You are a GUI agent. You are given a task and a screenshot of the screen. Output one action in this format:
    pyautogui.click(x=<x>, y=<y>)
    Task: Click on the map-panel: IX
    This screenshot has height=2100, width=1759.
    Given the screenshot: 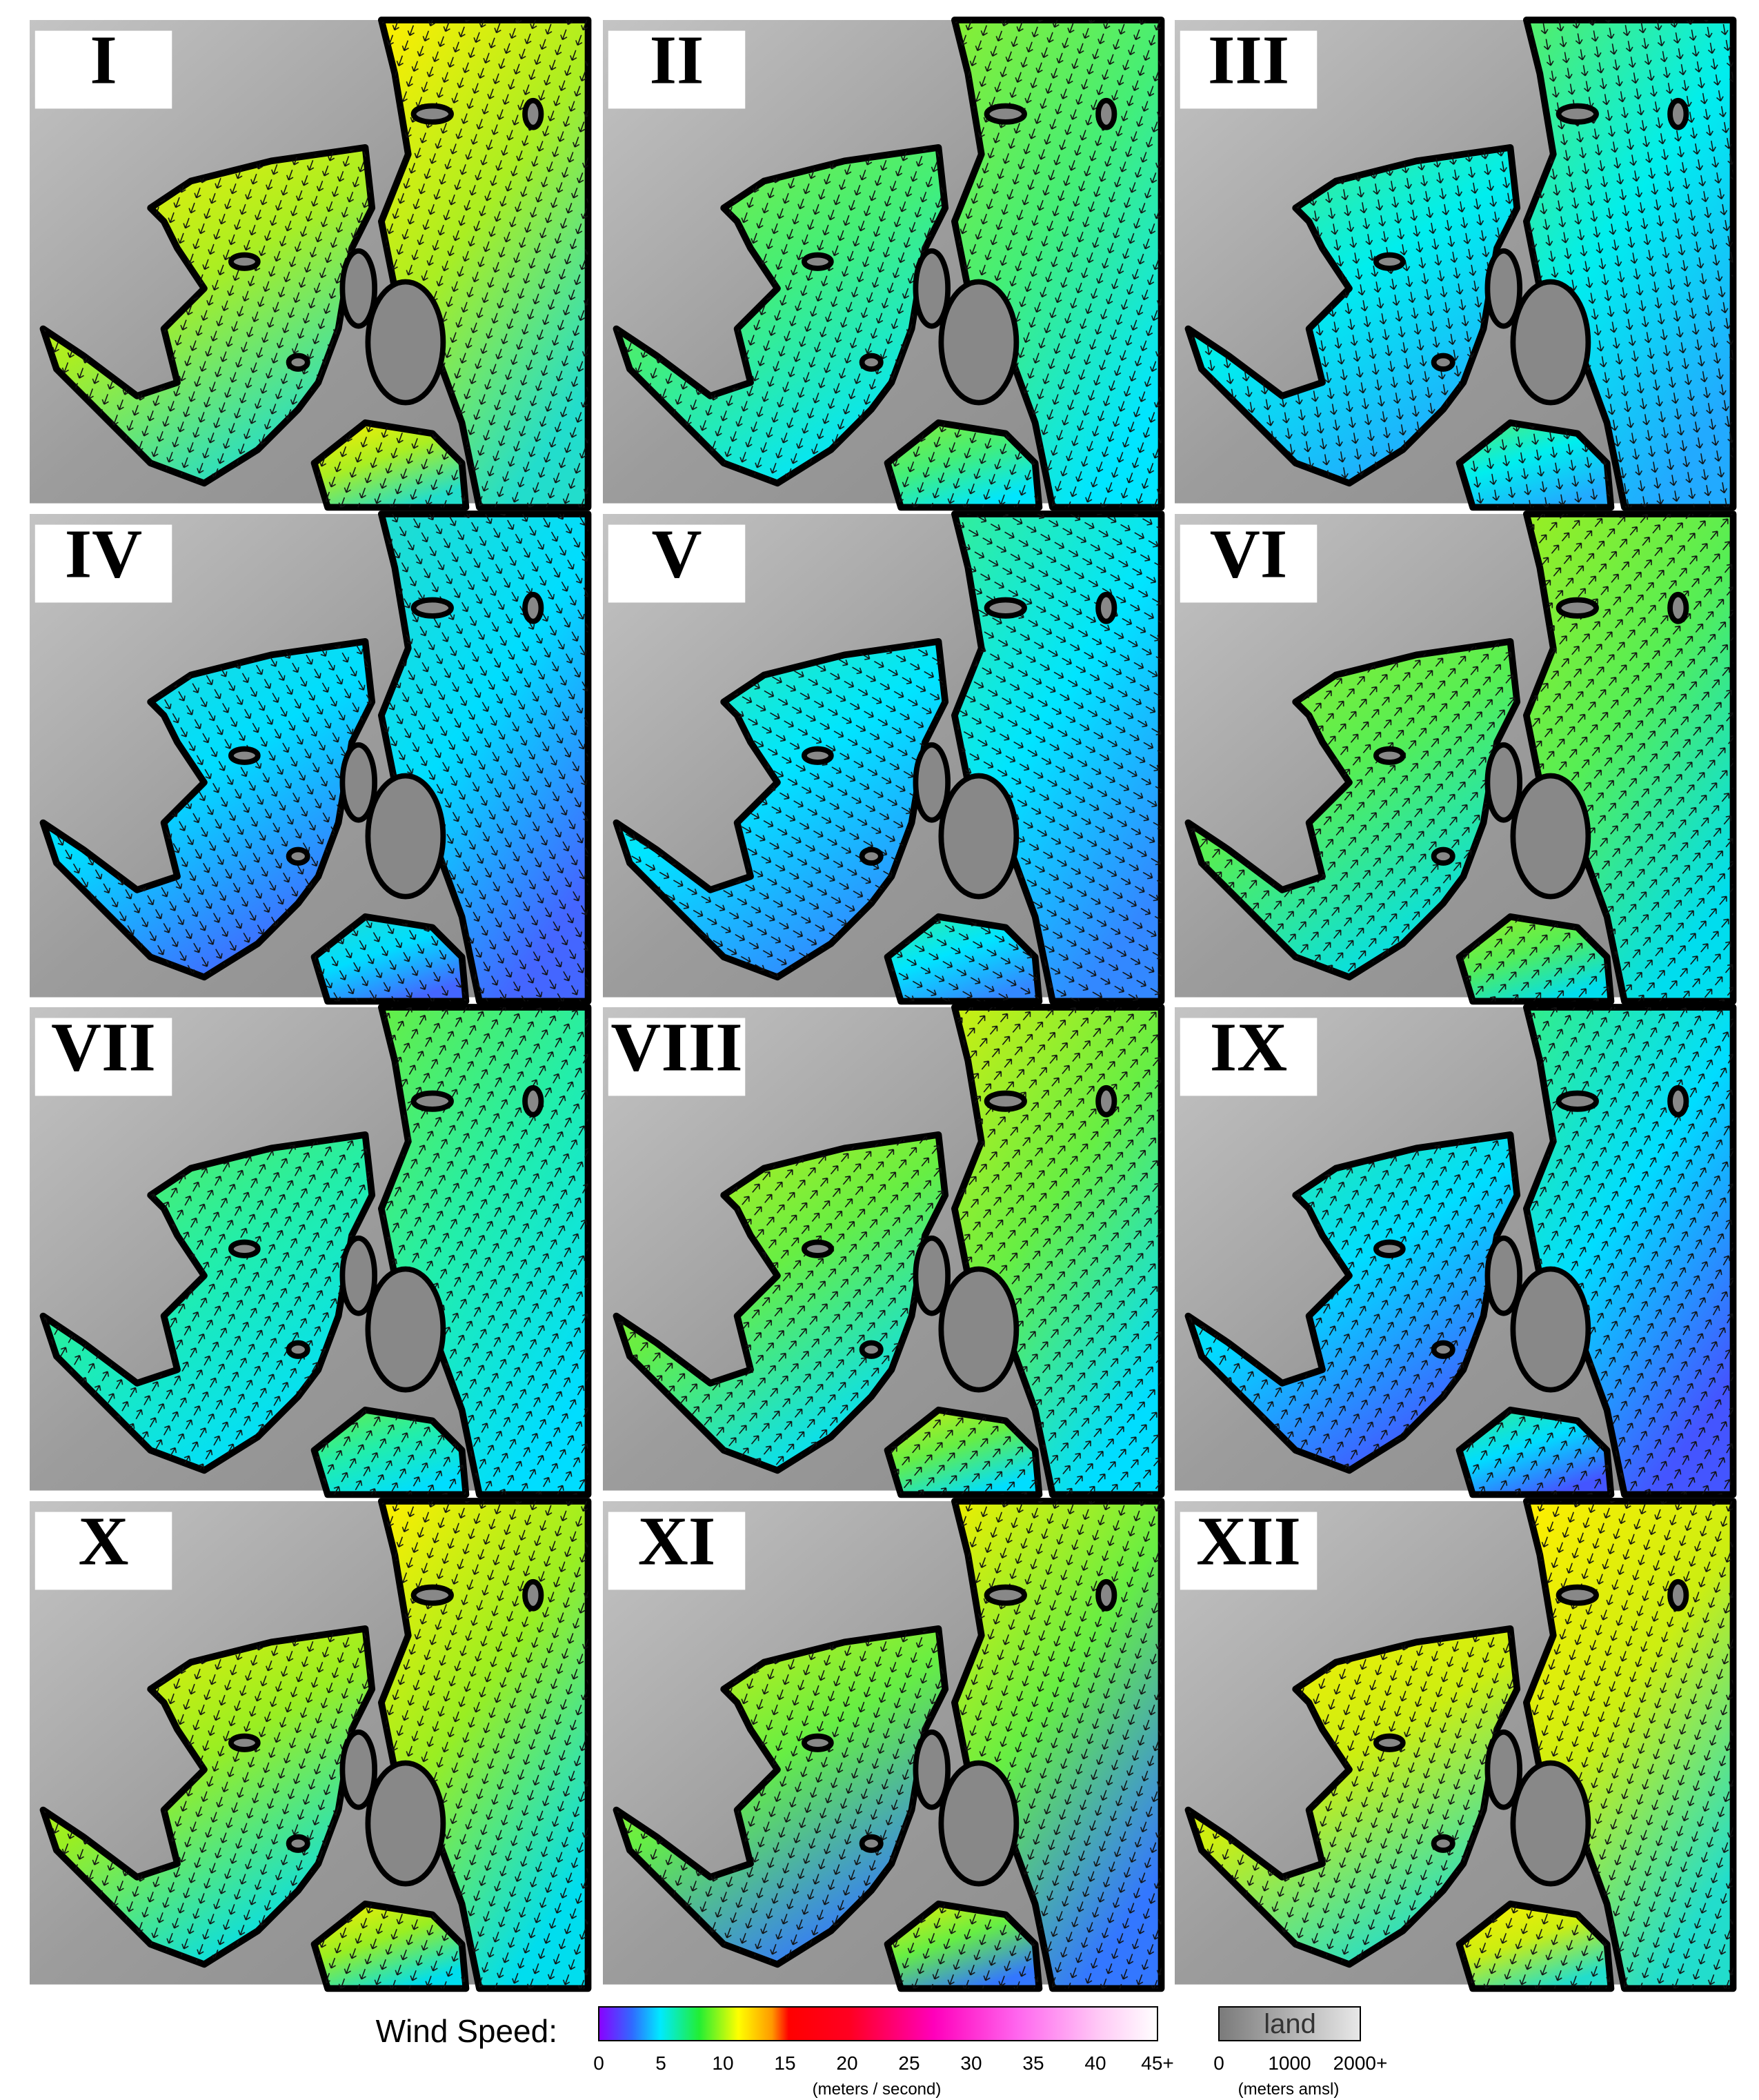 What is the action you would take?
    pyautogui.click(x=1454, y=1250)
    